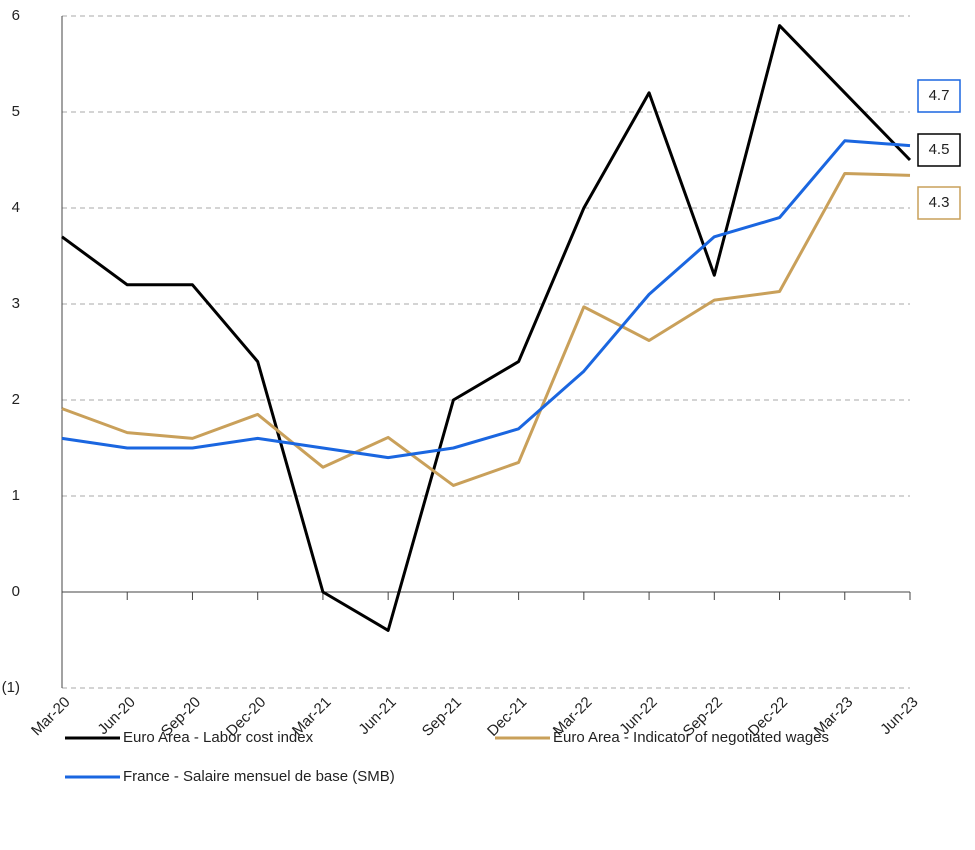 Image resolution: width=975 pixels, height=850 pixels. I want to click on y-tick-label: 2, so click(16, 399).